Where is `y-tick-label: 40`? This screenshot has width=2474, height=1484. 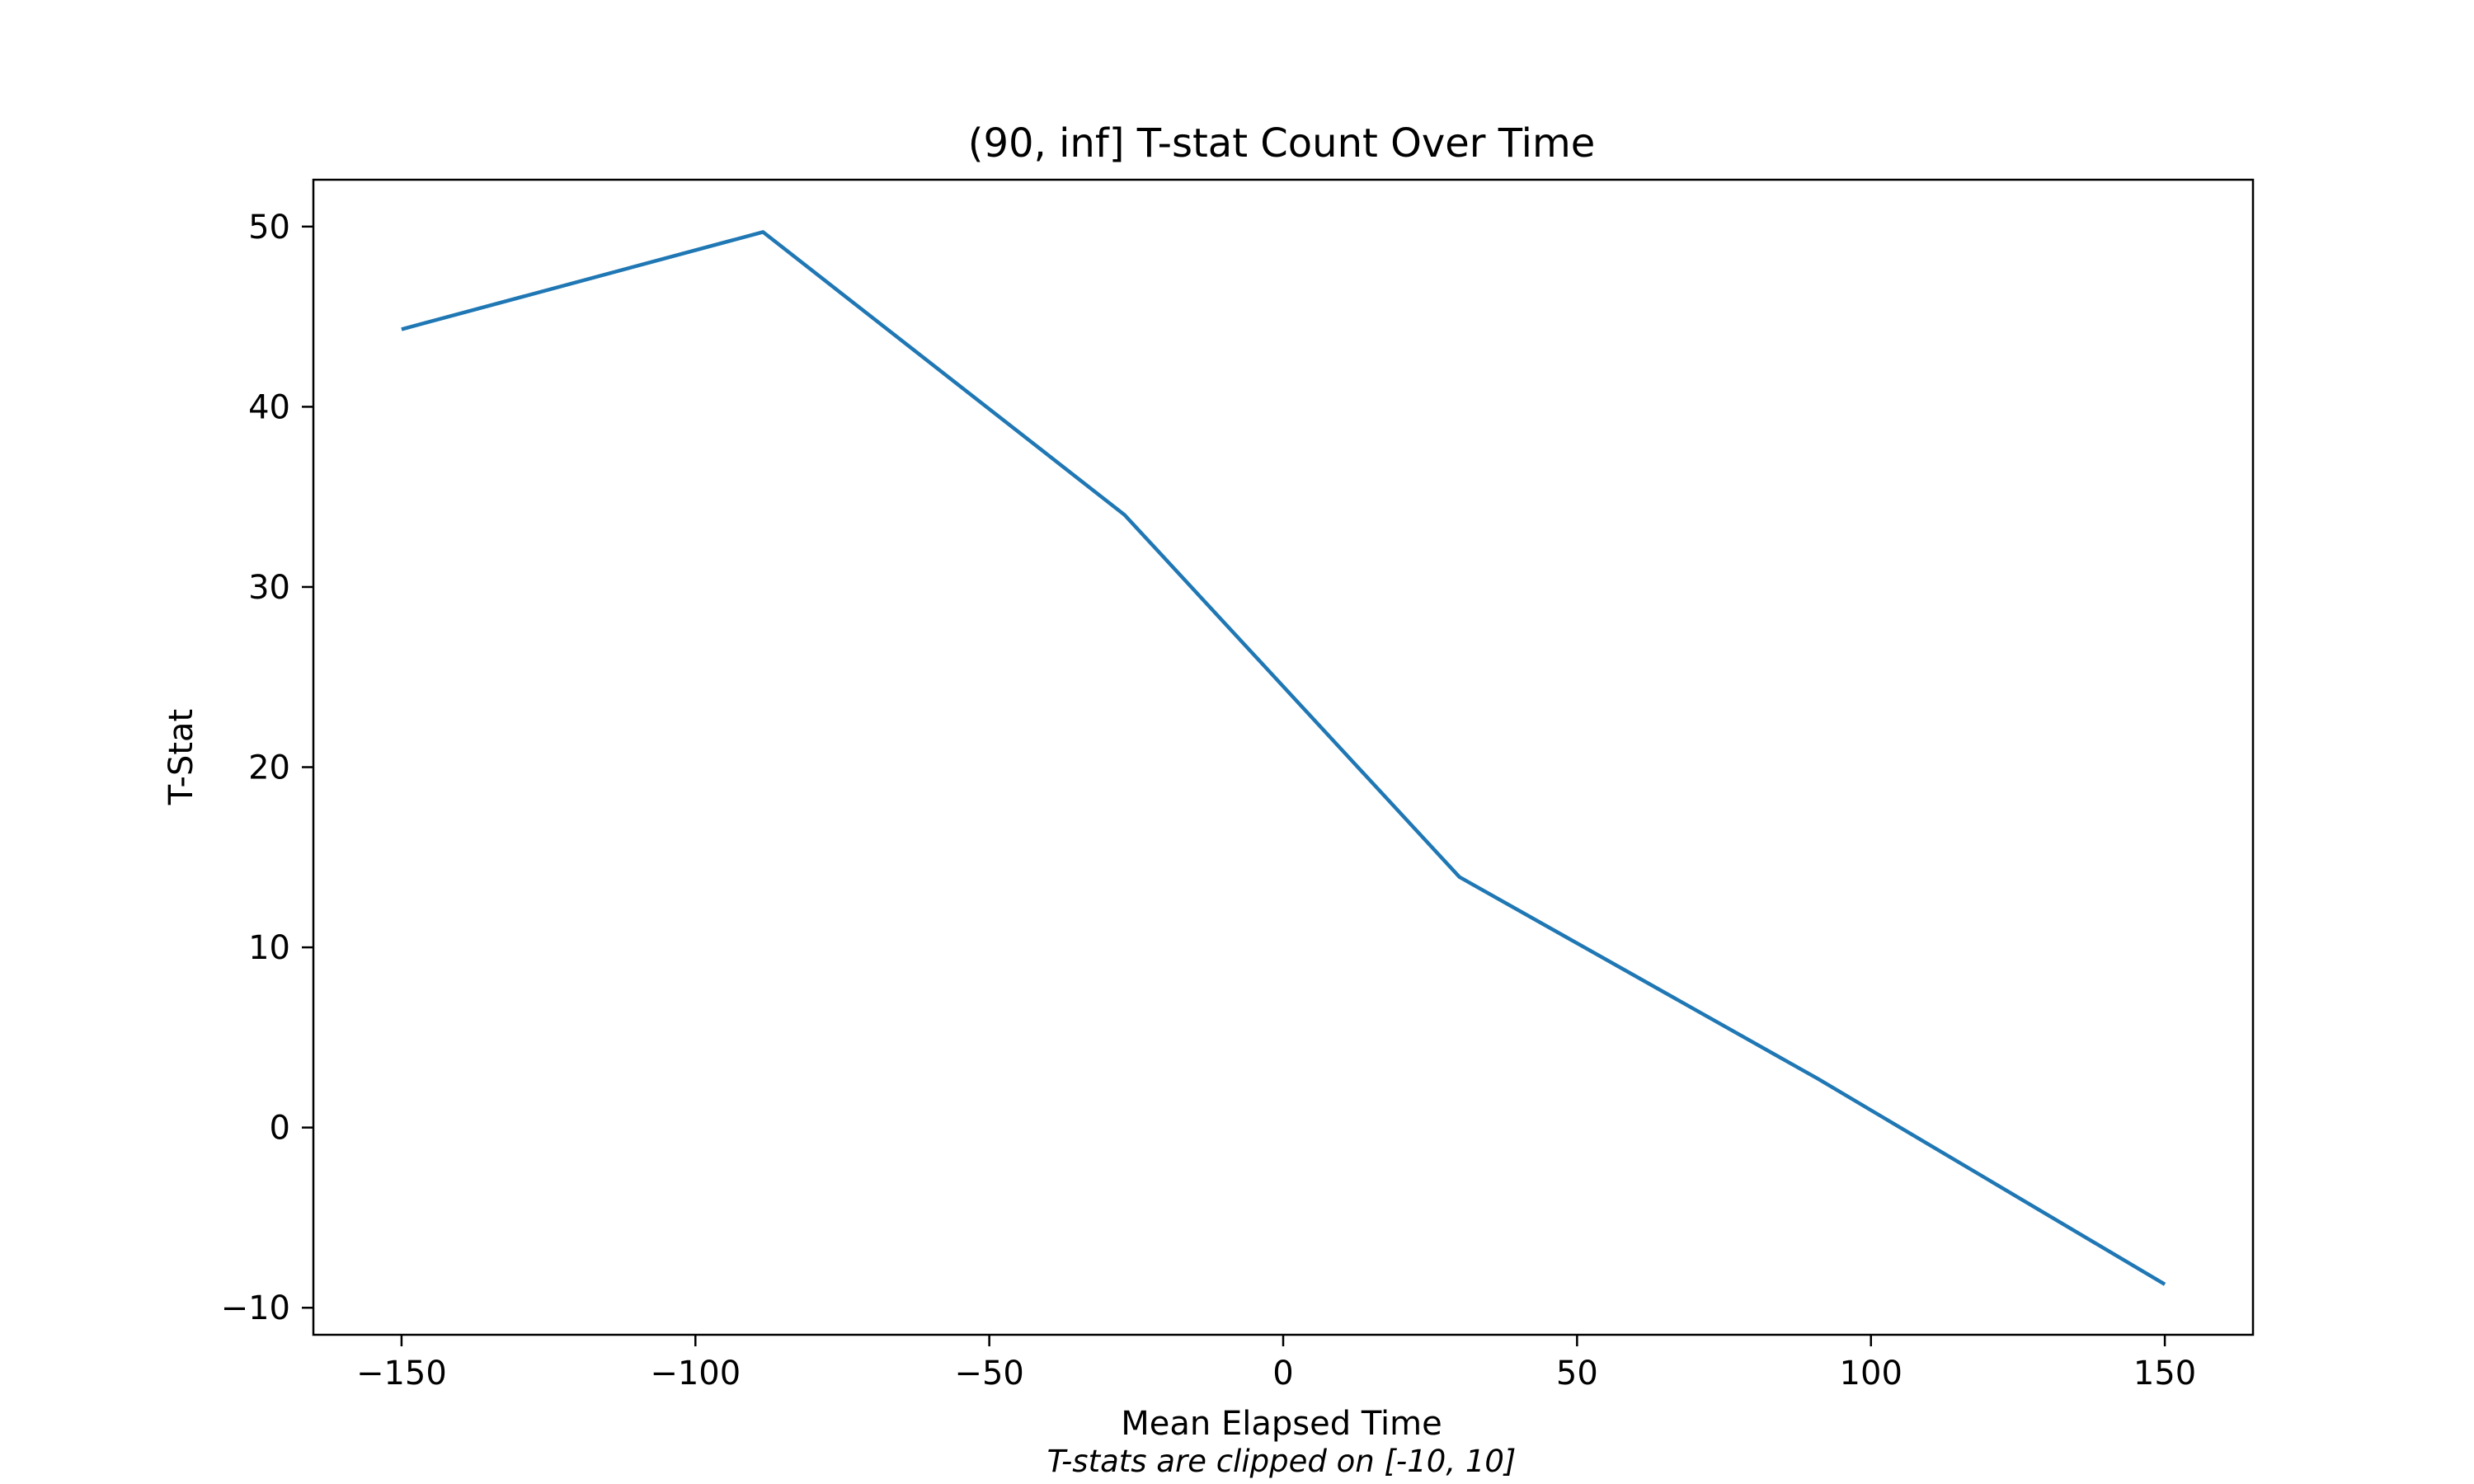
y-tick-label: 40 is located at coordinates (269, 407).